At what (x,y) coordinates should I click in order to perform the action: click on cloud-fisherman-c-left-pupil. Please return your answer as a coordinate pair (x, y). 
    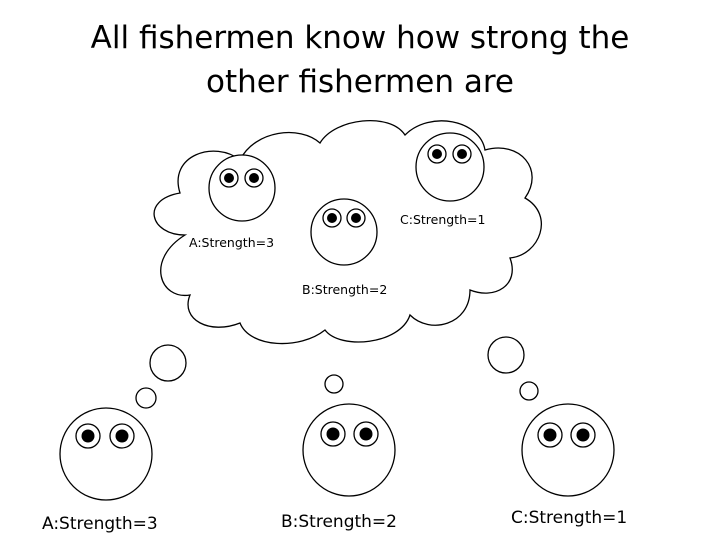
    Looking at the image, I should click on (437, 154).